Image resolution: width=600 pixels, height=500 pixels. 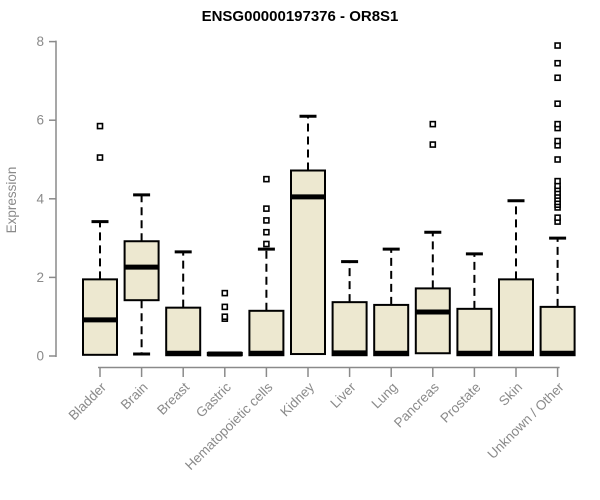 I want to click on y-axis: 0 2 4 6 8, so click(x=46, y=199).